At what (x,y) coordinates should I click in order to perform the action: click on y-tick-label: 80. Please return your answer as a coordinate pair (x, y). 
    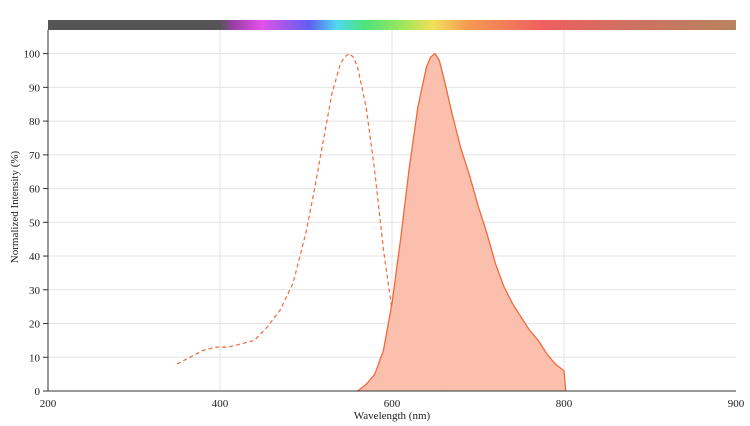
    Looking at the image, I should click on (35, 122).